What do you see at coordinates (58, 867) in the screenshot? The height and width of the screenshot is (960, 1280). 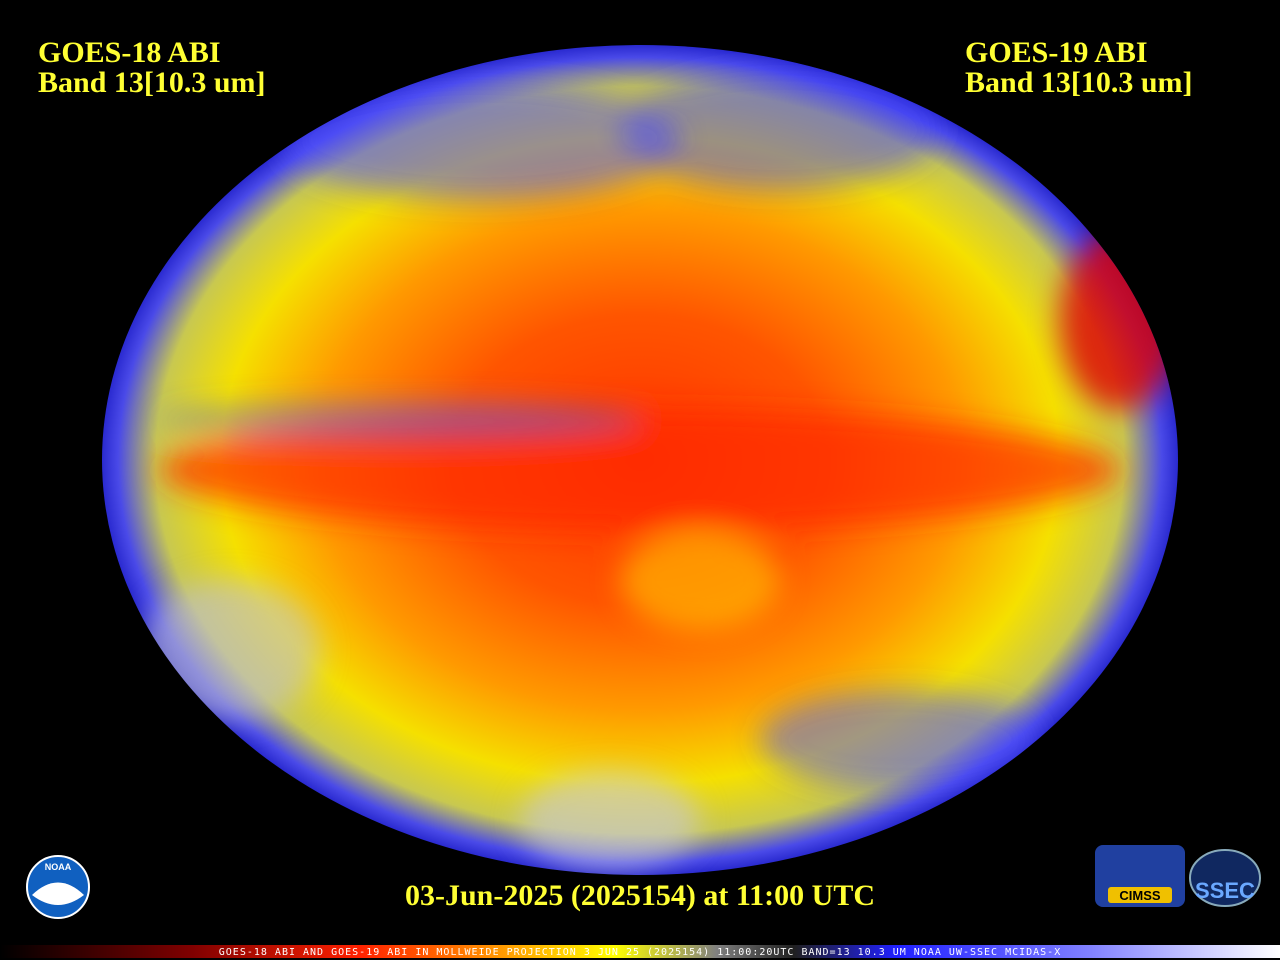 I see `noaa-label: NOAA` at bounding box center [58, 867].